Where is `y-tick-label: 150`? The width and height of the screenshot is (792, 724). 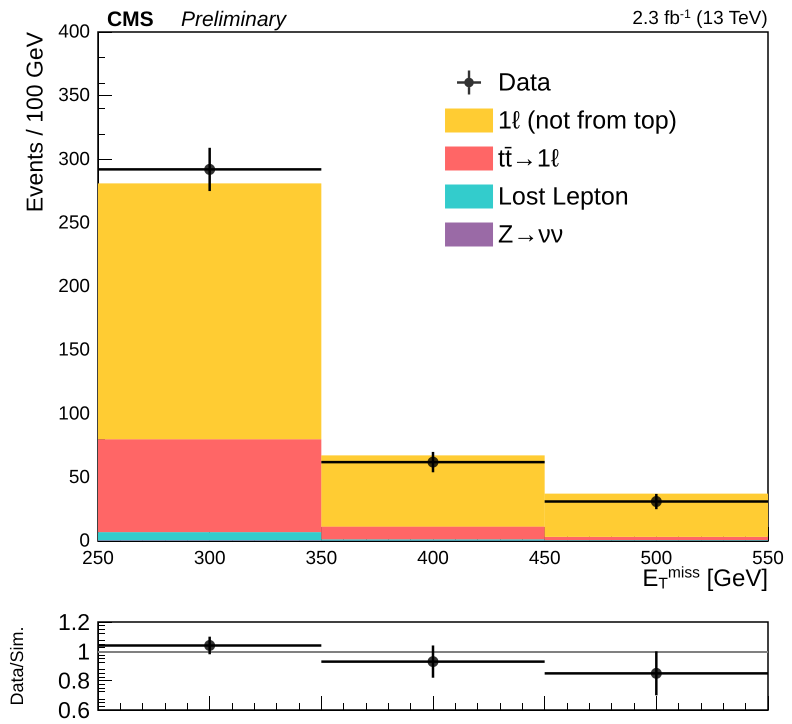
y-tick-label: 150 is located at coordinates (74, 350).